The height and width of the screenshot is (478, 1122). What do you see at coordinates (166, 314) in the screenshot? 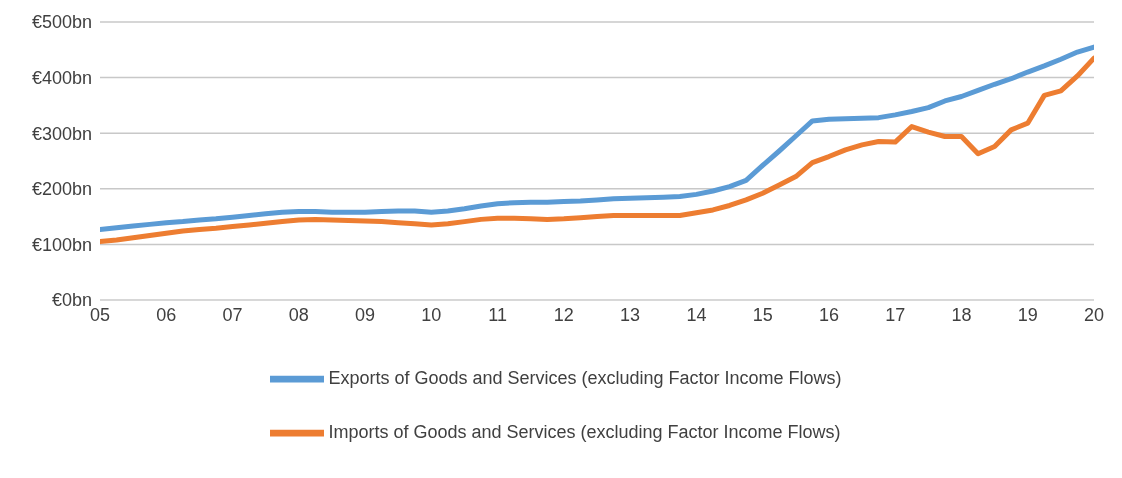
I see `x-tick-label: 06` at bounding box center [166, 314].